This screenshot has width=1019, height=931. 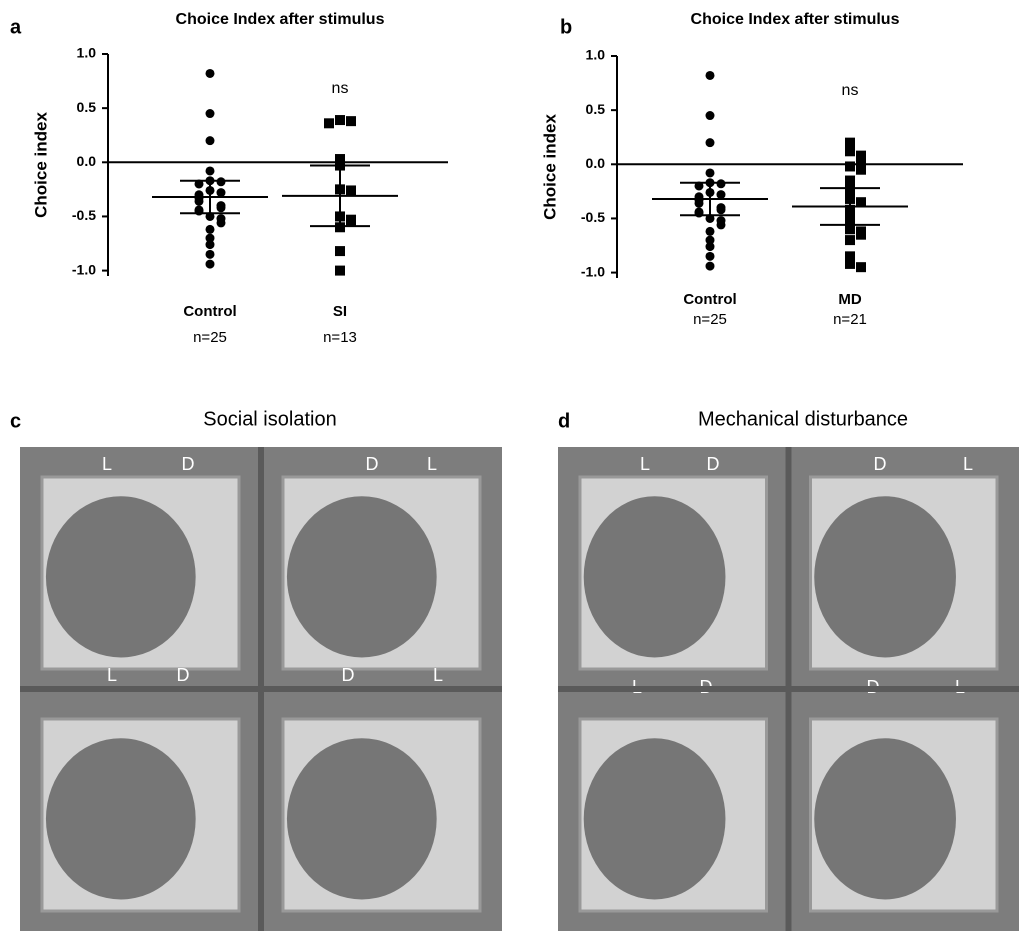 What do you see at coordinates (269, 419) in the screenshot?
I see `panel-title: Social isolation` at bounding box center [269, 419].